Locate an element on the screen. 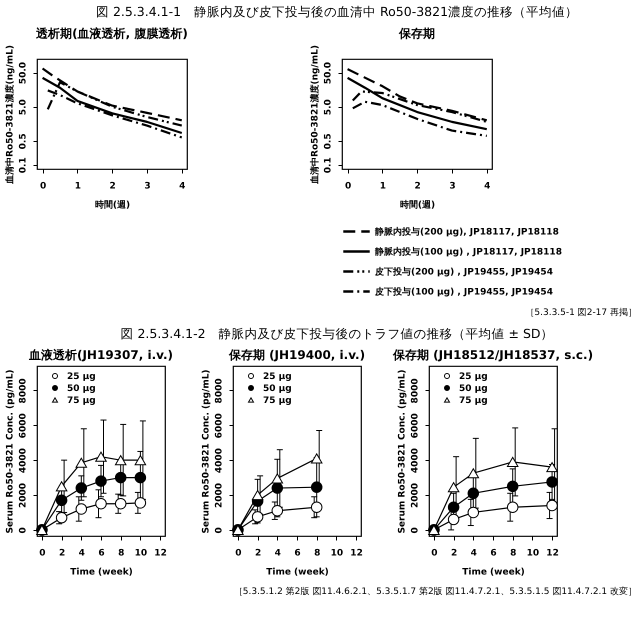  legend-label: 静脈内投与(100 μg) , JP18117, JP18118 is located at coordinates (468, 252).